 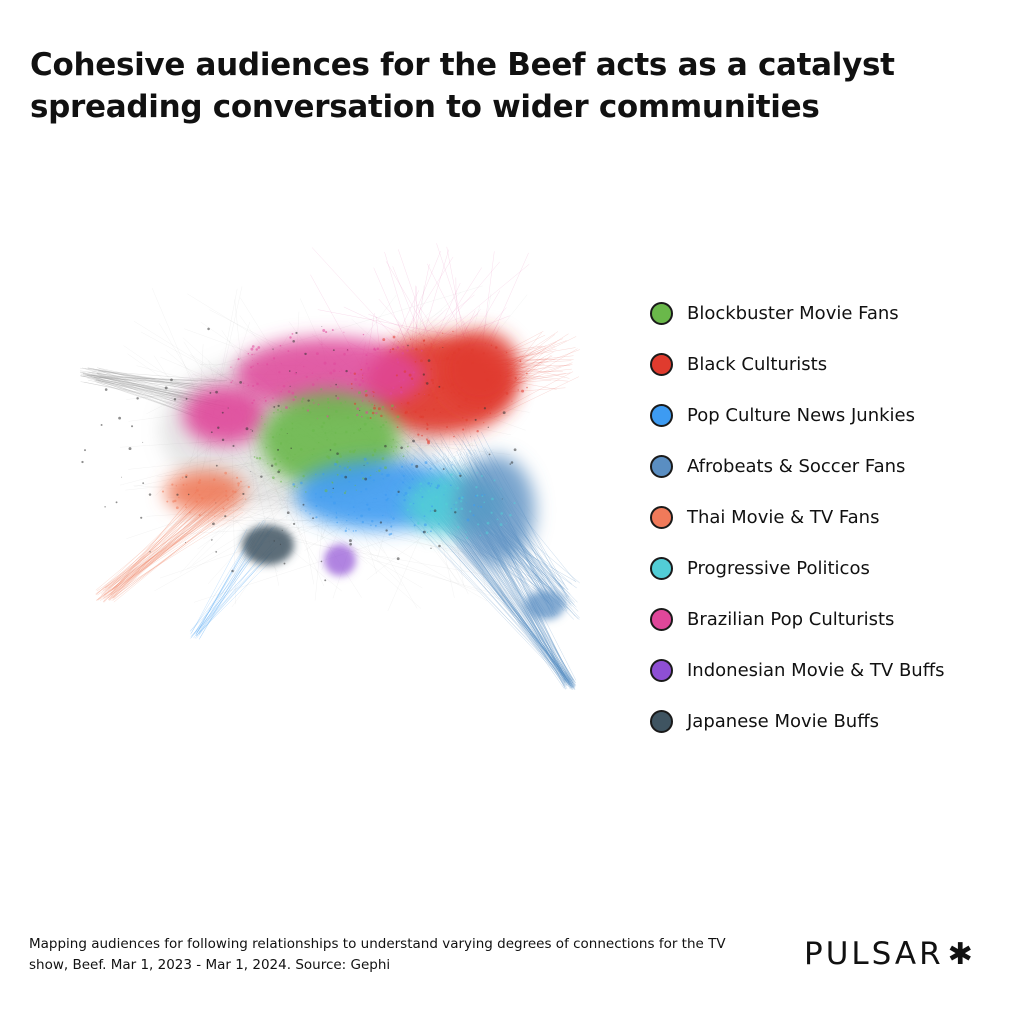 I want to click on legend-item-thai-movie-tv-fans: Thai Movie & TV Fans, so click(x=797, y=517).